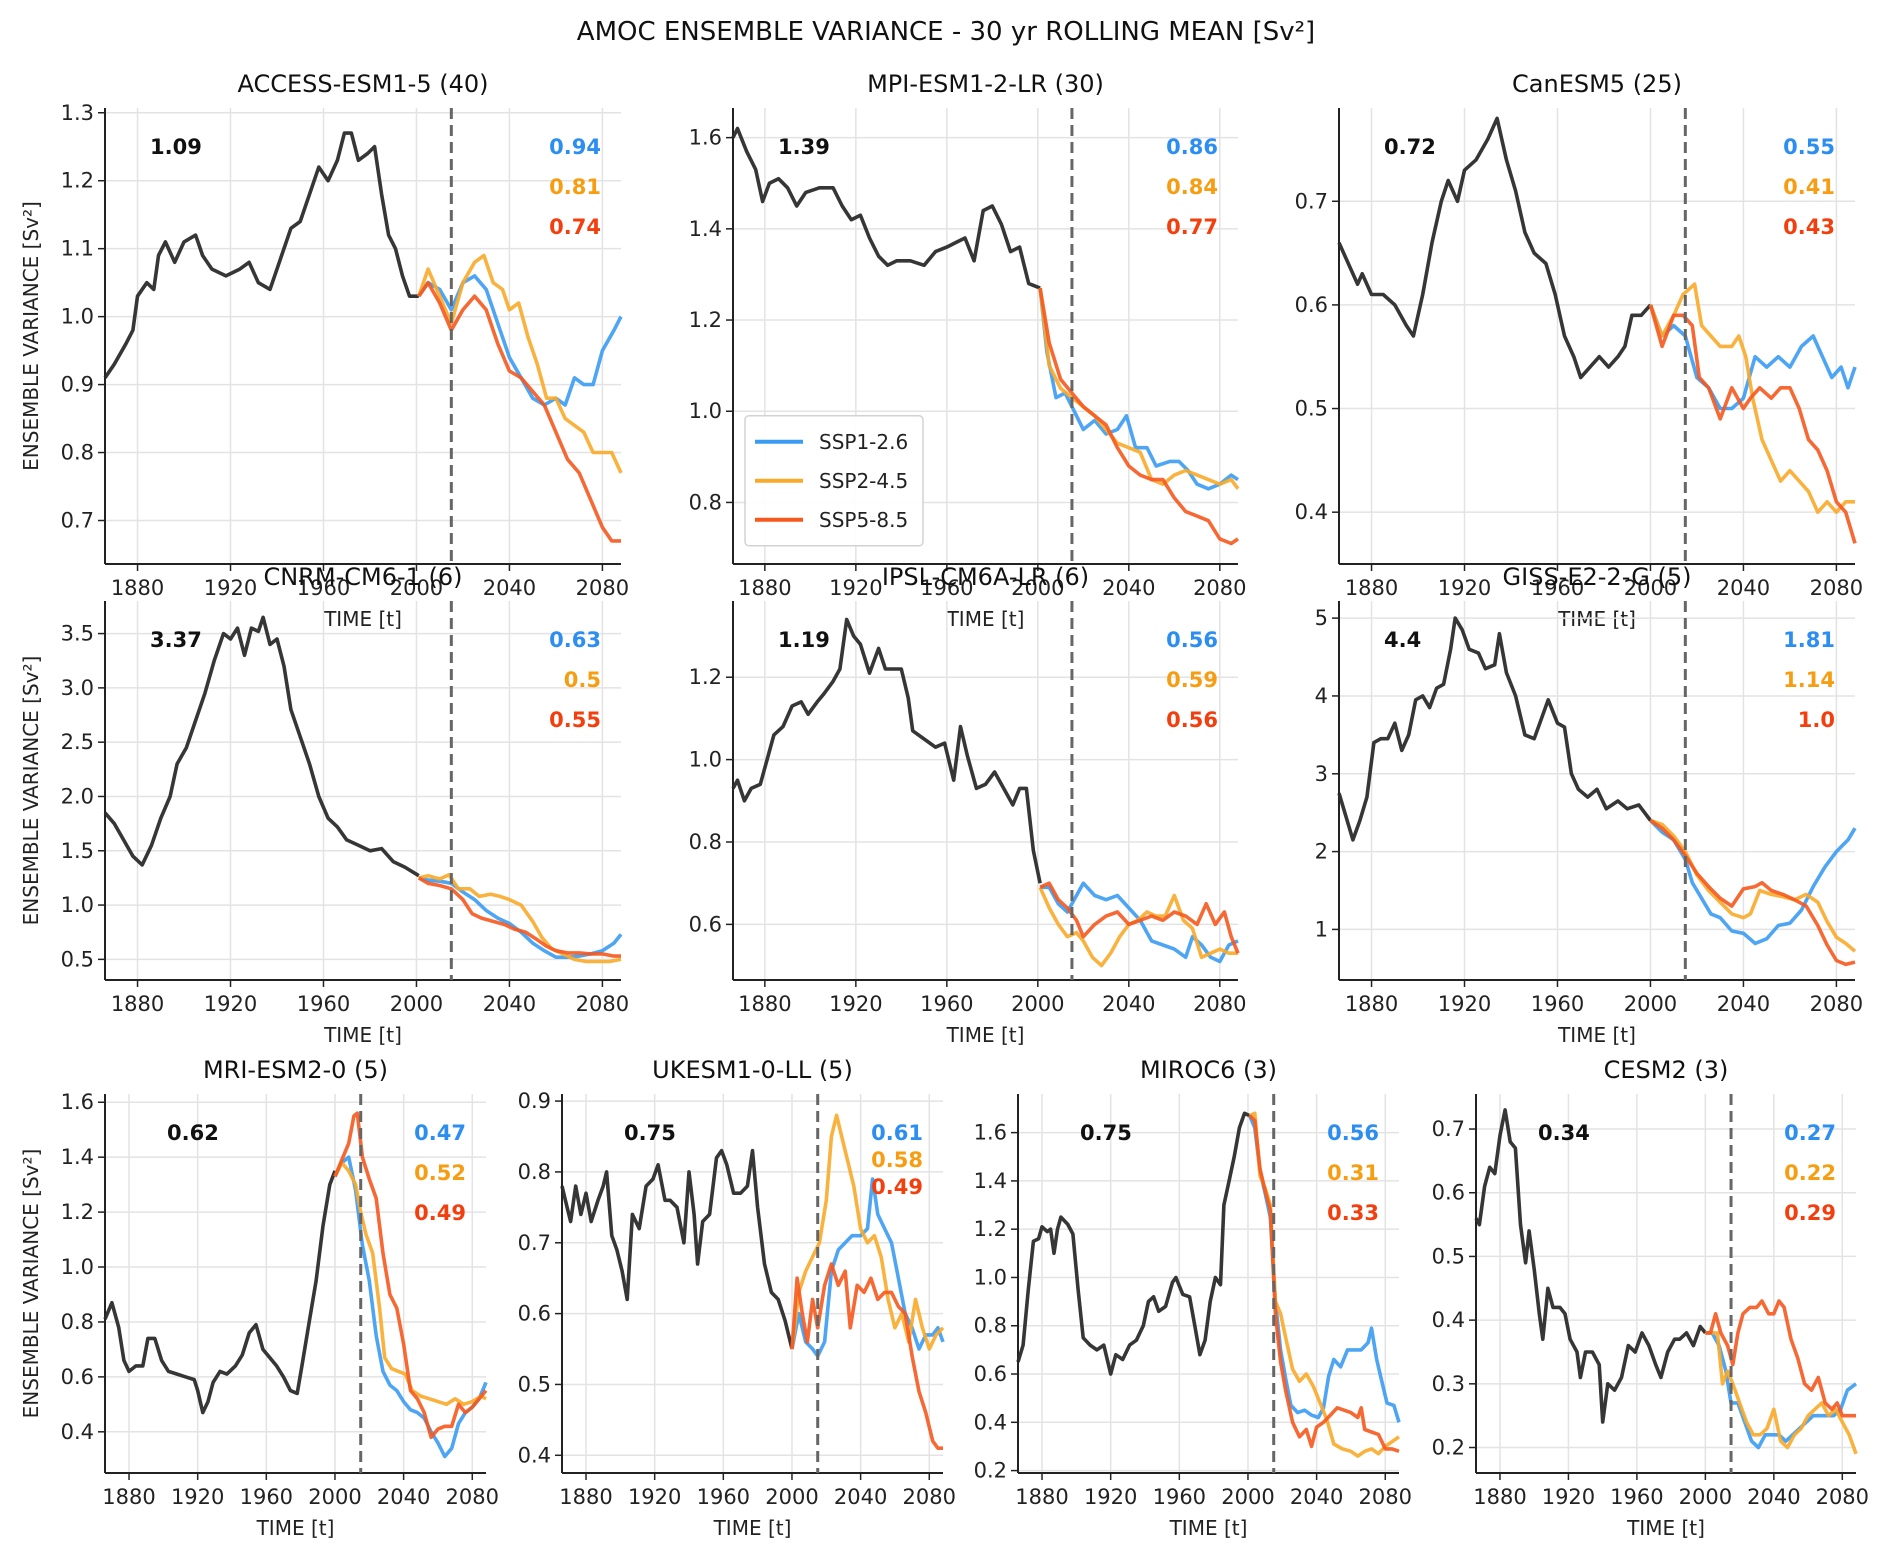  I want to click on ssp585-annotation: 0.29, so click(1810, 1213).